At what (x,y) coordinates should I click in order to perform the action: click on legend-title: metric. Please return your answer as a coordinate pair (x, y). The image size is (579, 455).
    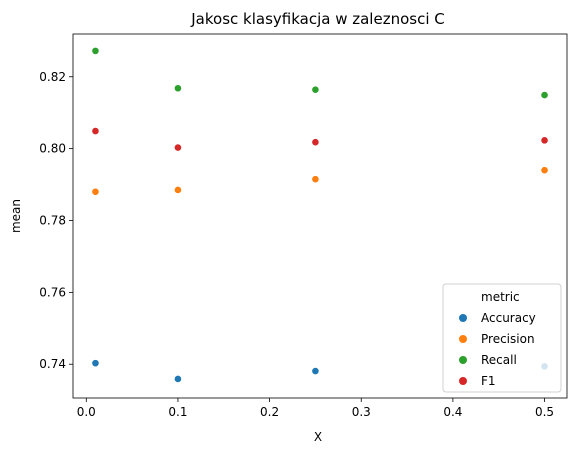
    Looking at the image, I should click on (500, 297).